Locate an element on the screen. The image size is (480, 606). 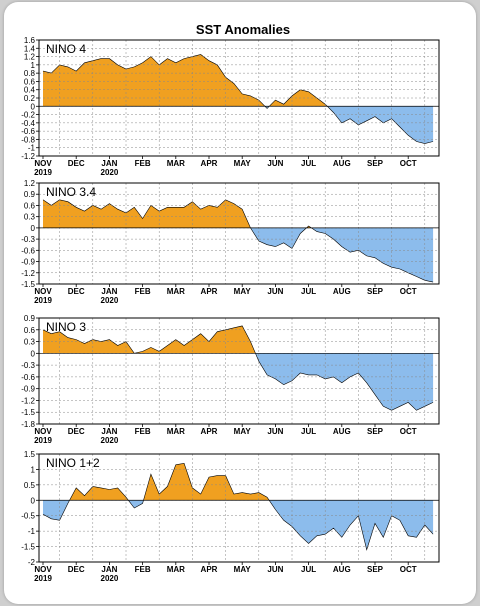
y-tick-label: 1.4 is located at coordinates (30, 48).